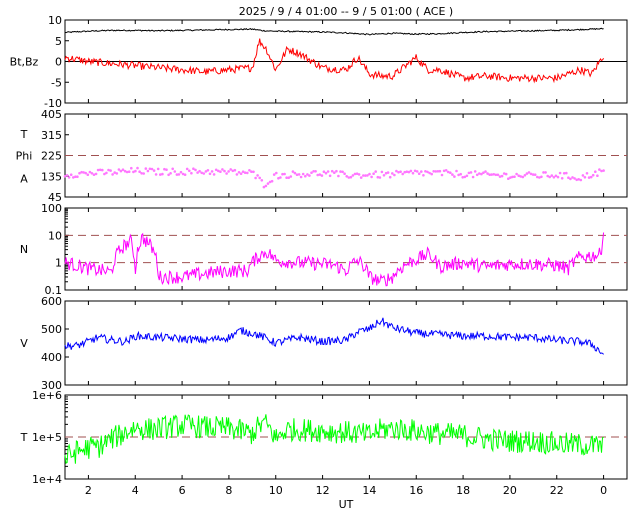 The image size is (640, 512). Describe the element at coordinates (24, 249) in the screenshot. I see `y-axis-label: N` at that location.